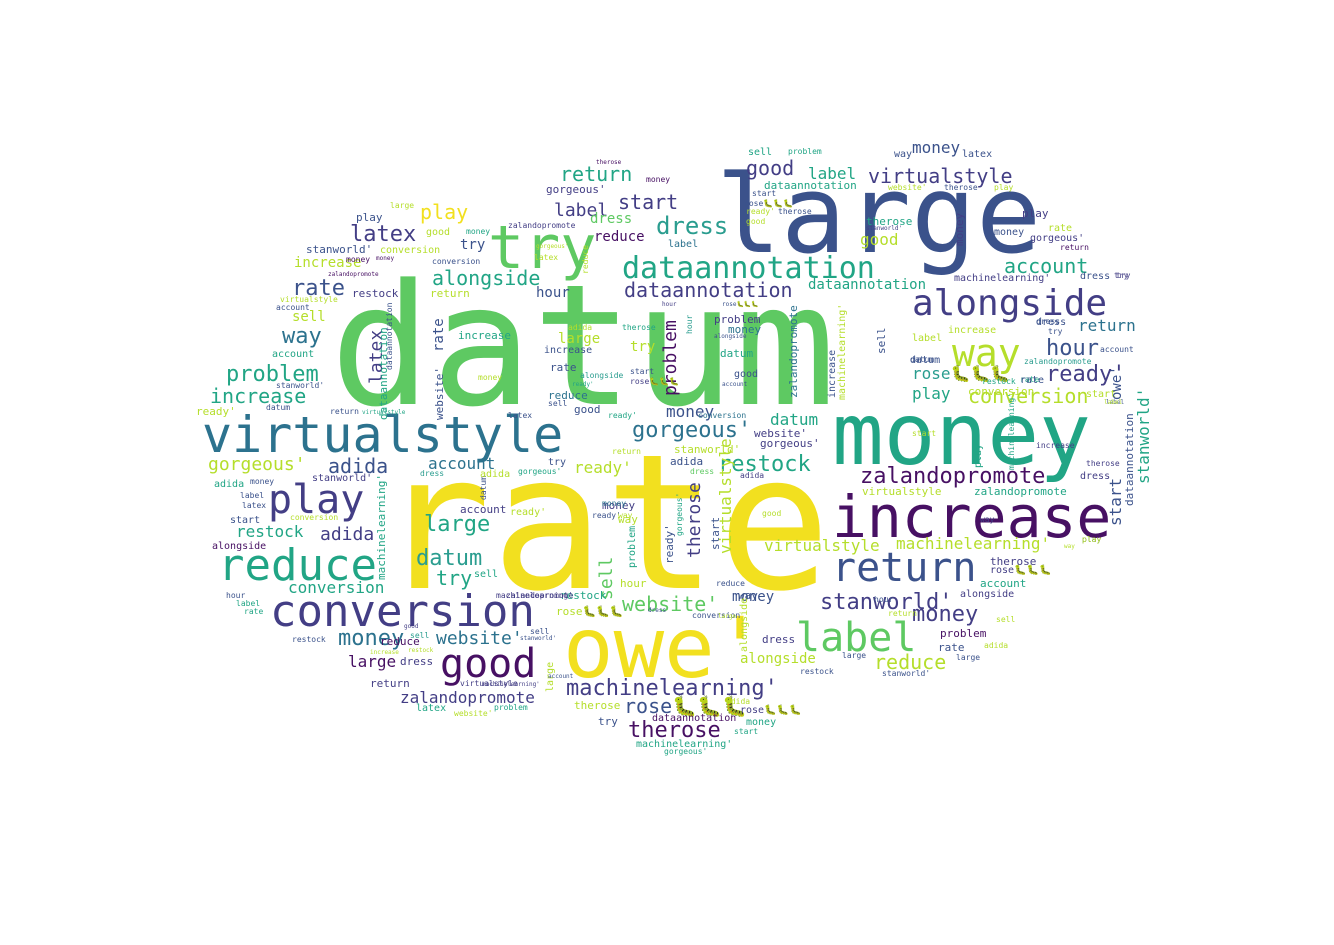 Image resolution: width=1334 pixels, height=945 pixels. What do you see at coordinates (568, 395) in the screenshot?
I see `cloud-word: reduce` at bounding box center [568, 395].